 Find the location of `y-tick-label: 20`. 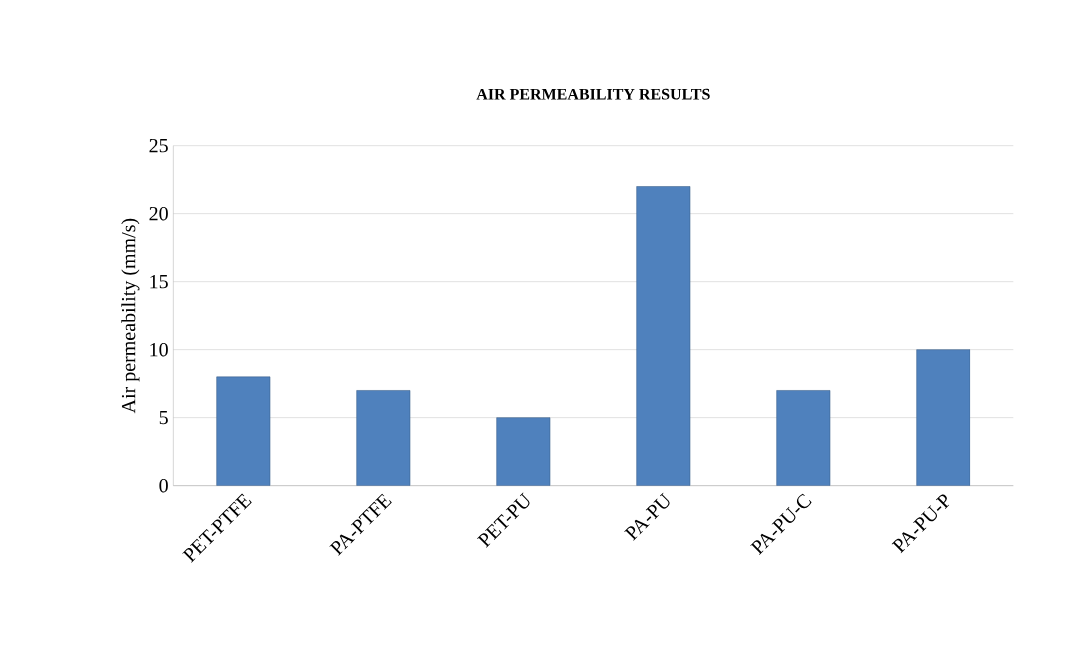

y-tick-label: 20 is located at coordinates (158, 213).